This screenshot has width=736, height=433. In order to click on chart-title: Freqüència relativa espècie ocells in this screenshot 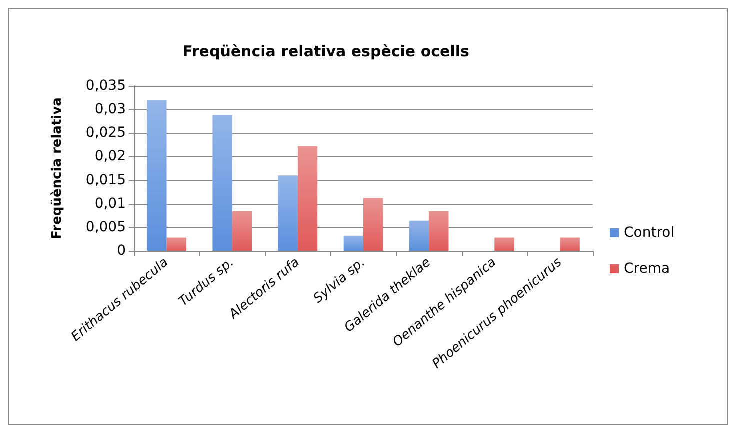, I will do `click(326, 51)`.